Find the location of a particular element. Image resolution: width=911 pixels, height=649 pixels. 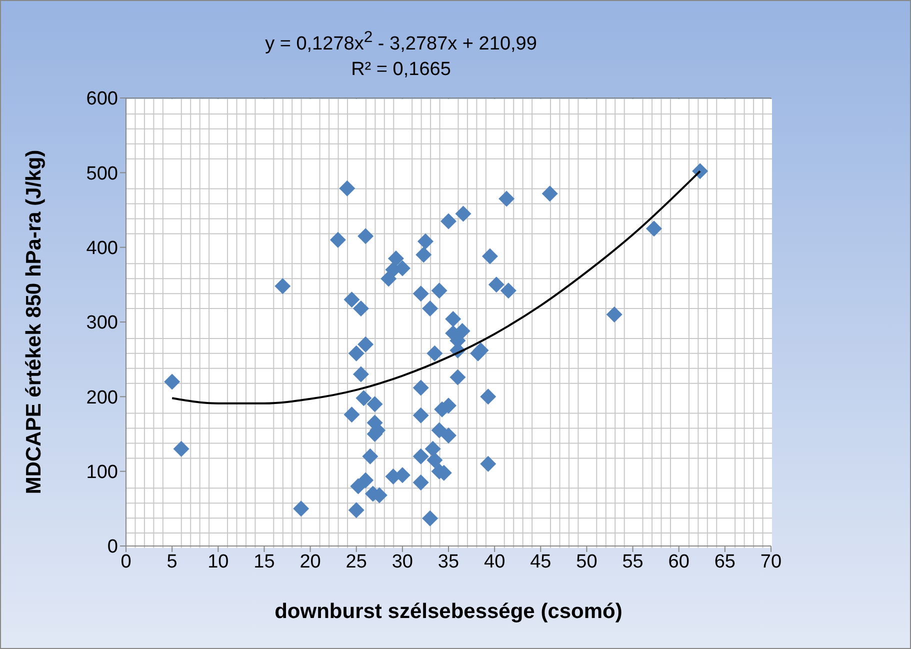

y-tick-label: 600 is located at coordinates (102, 99).